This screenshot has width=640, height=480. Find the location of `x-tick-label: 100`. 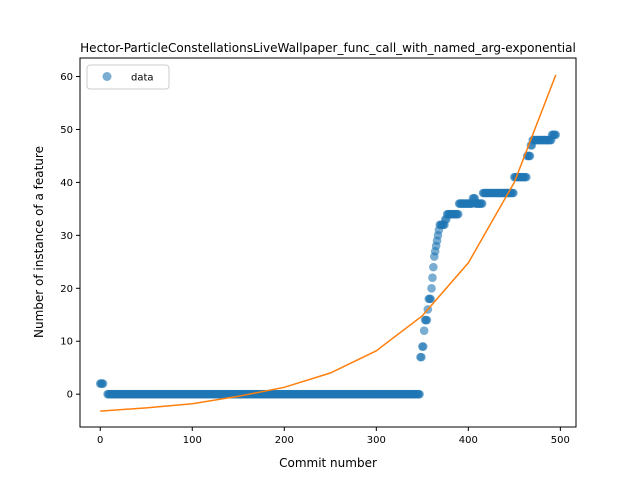

x-tick-label: 100 is located at coordinates (192, 440).